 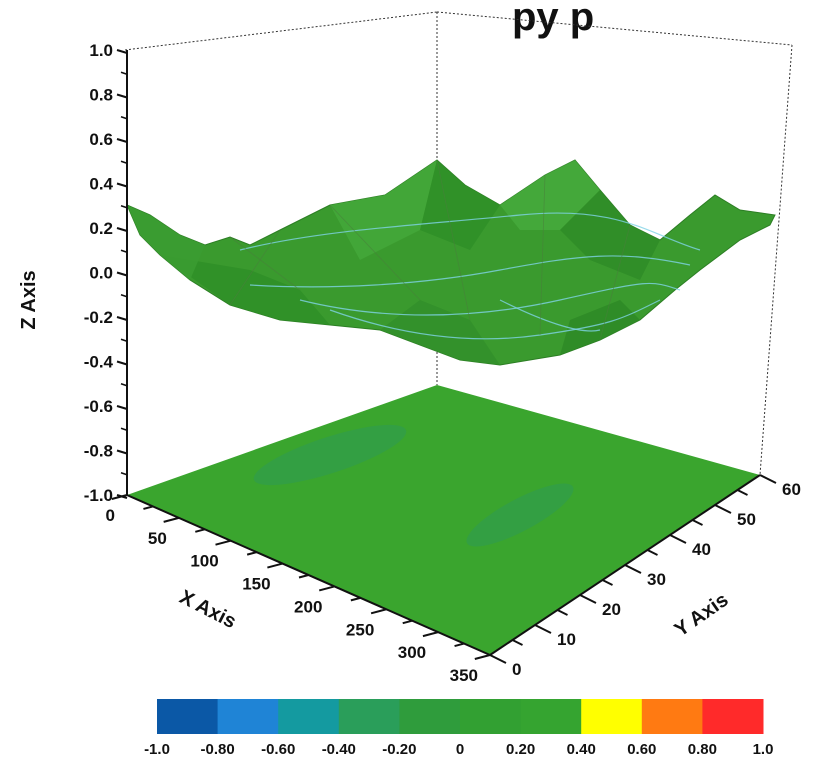 What do you see at coordinates (614, 28) in the screenshot?
I see `box-edge-back-right` at bounding box center [614, 28].